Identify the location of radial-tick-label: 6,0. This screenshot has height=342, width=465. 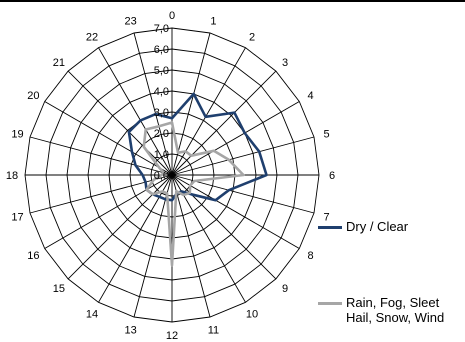
(161, 50).